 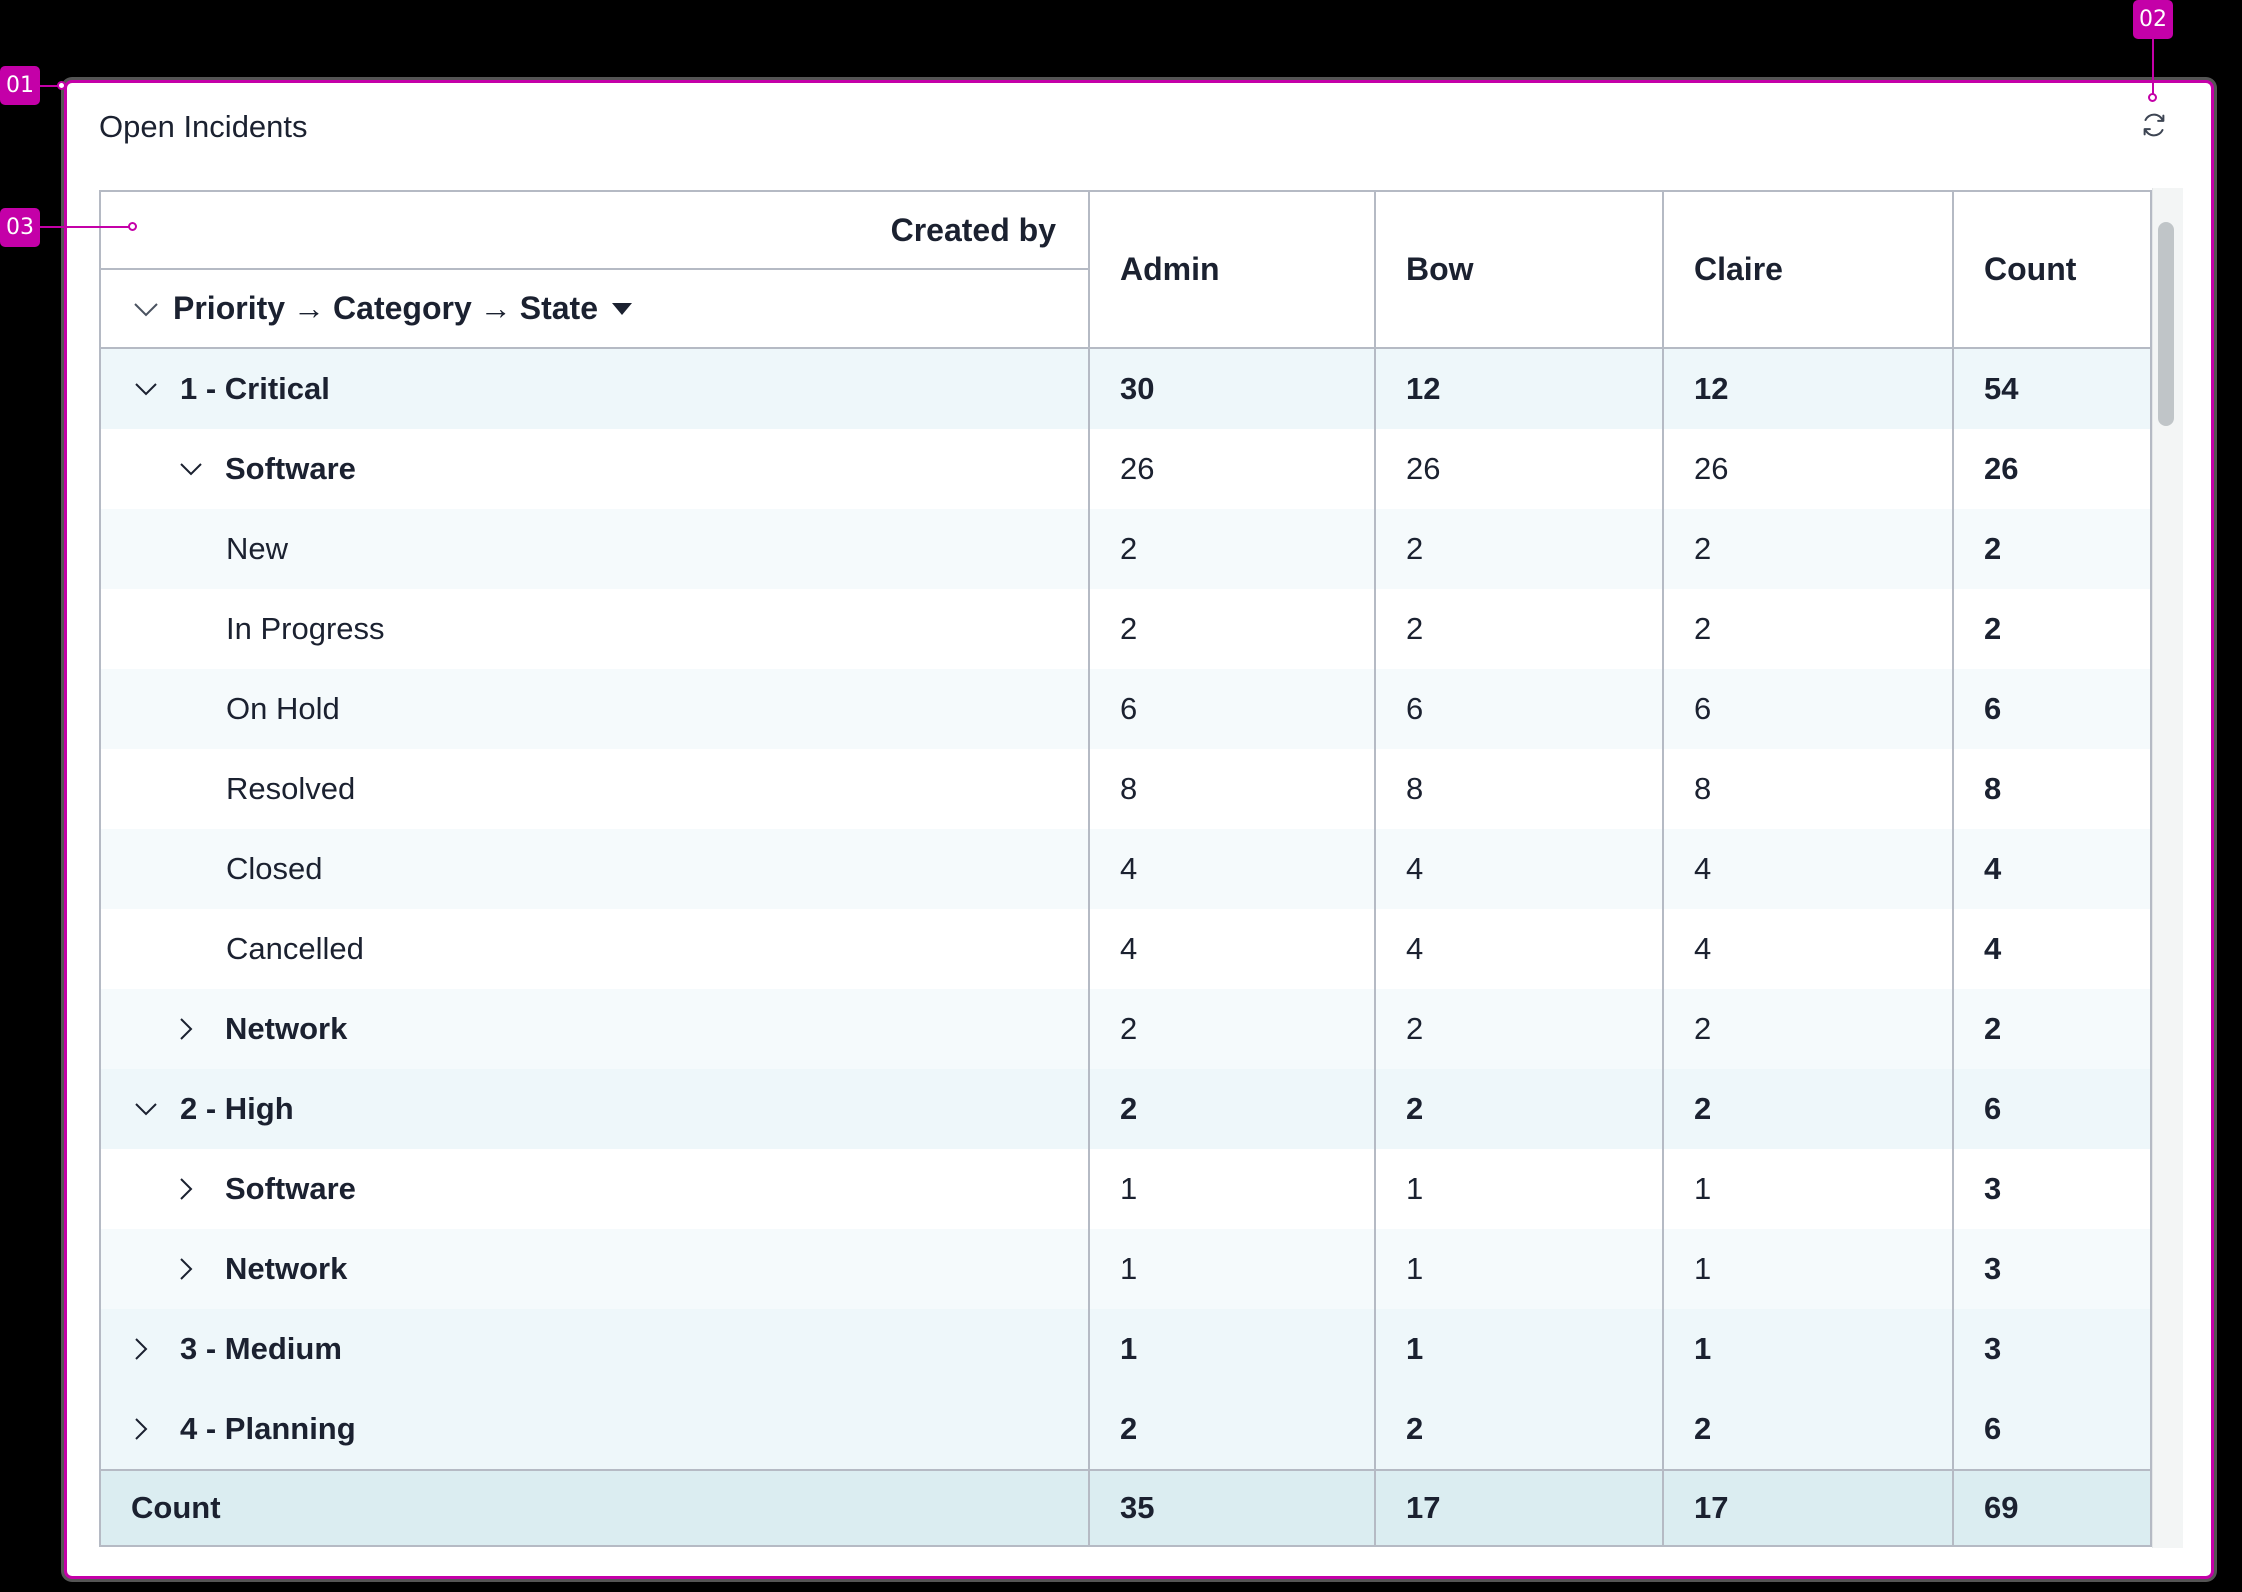 What do you see at coordinates (305, 628) in the screenshot?
I see `row-label: In Progress` at bounding box center [305, 628].